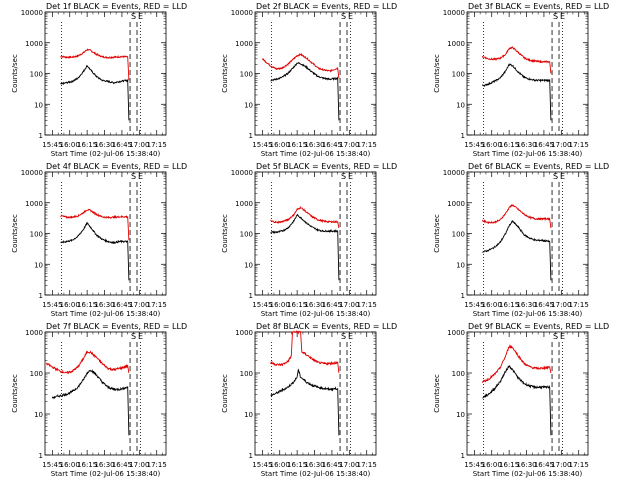 Image resolution: width=640 pixels, height=480 pixels. I want to click on chart-title: Det 1f BLACK = Events, RED = LLD, so click(116, 6).